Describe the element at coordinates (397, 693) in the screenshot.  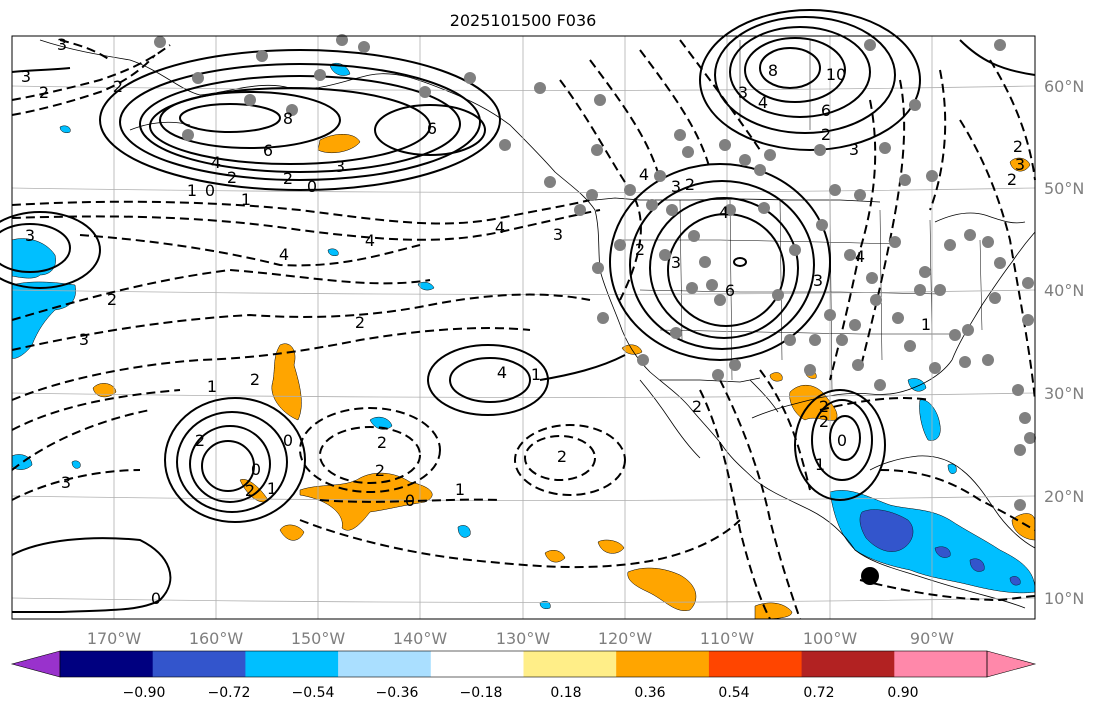
I see `colorbar-tick-label: −0.36` at that location.